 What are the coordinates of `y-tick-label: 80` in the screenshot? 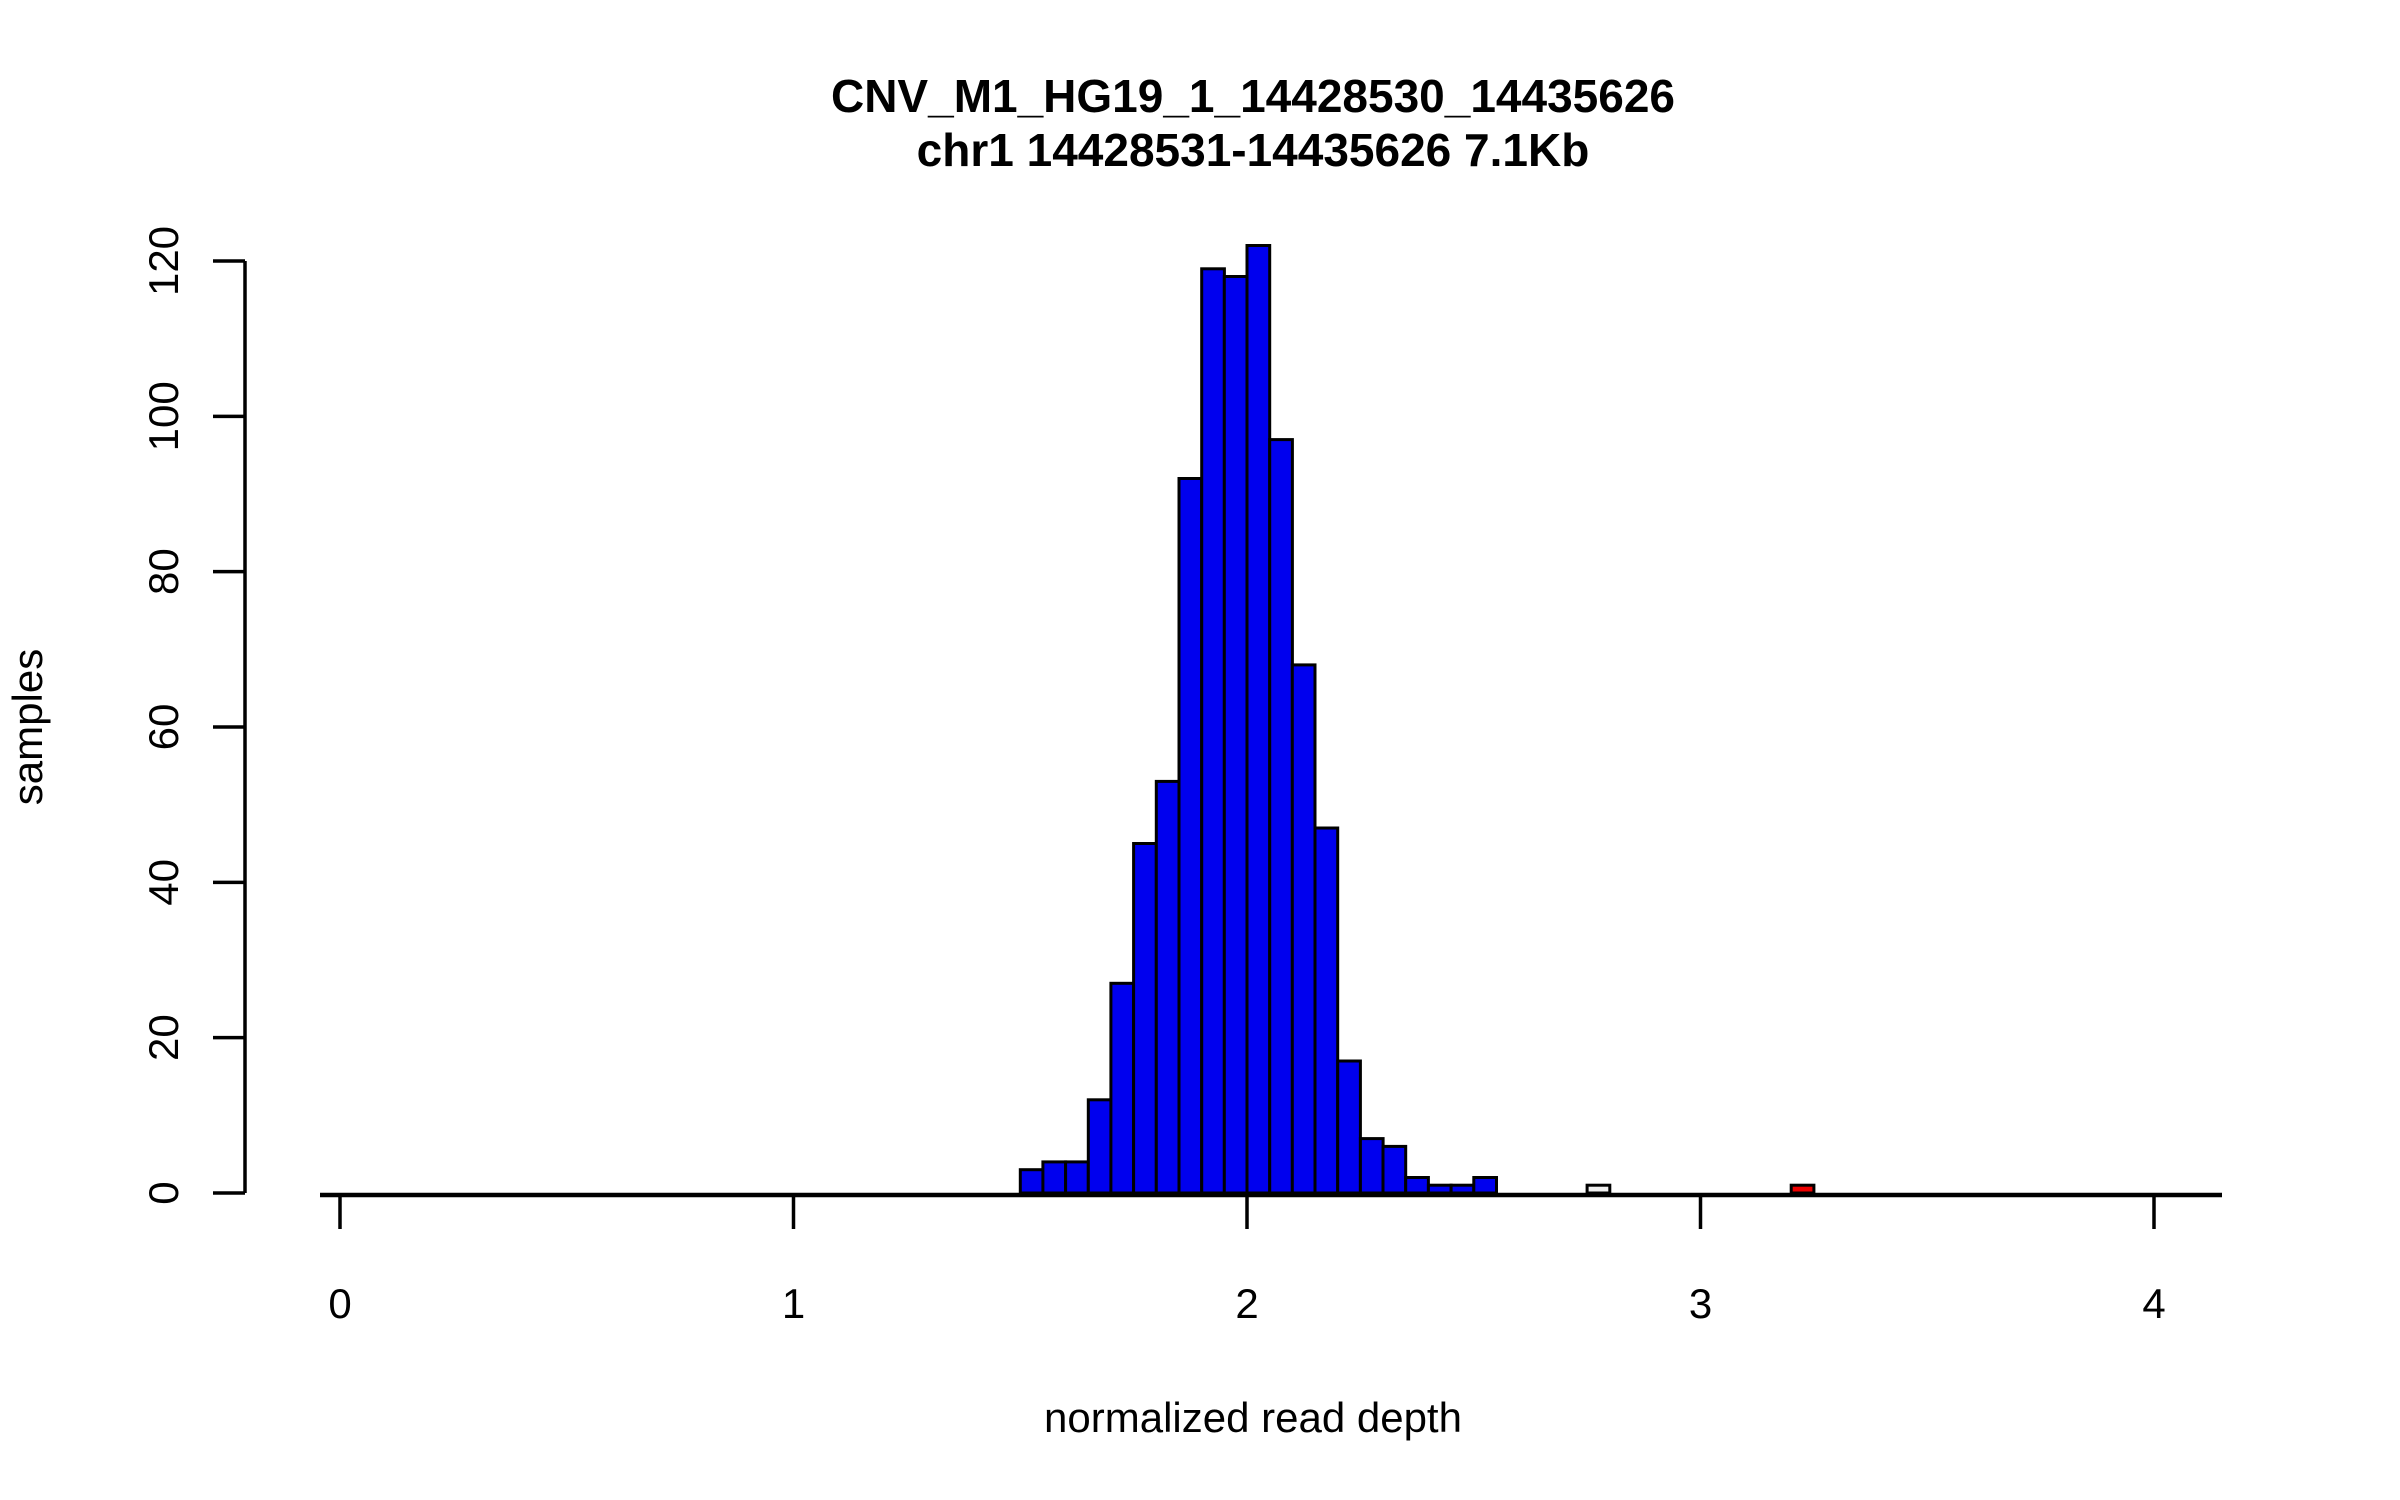 It's located at (163, 571).